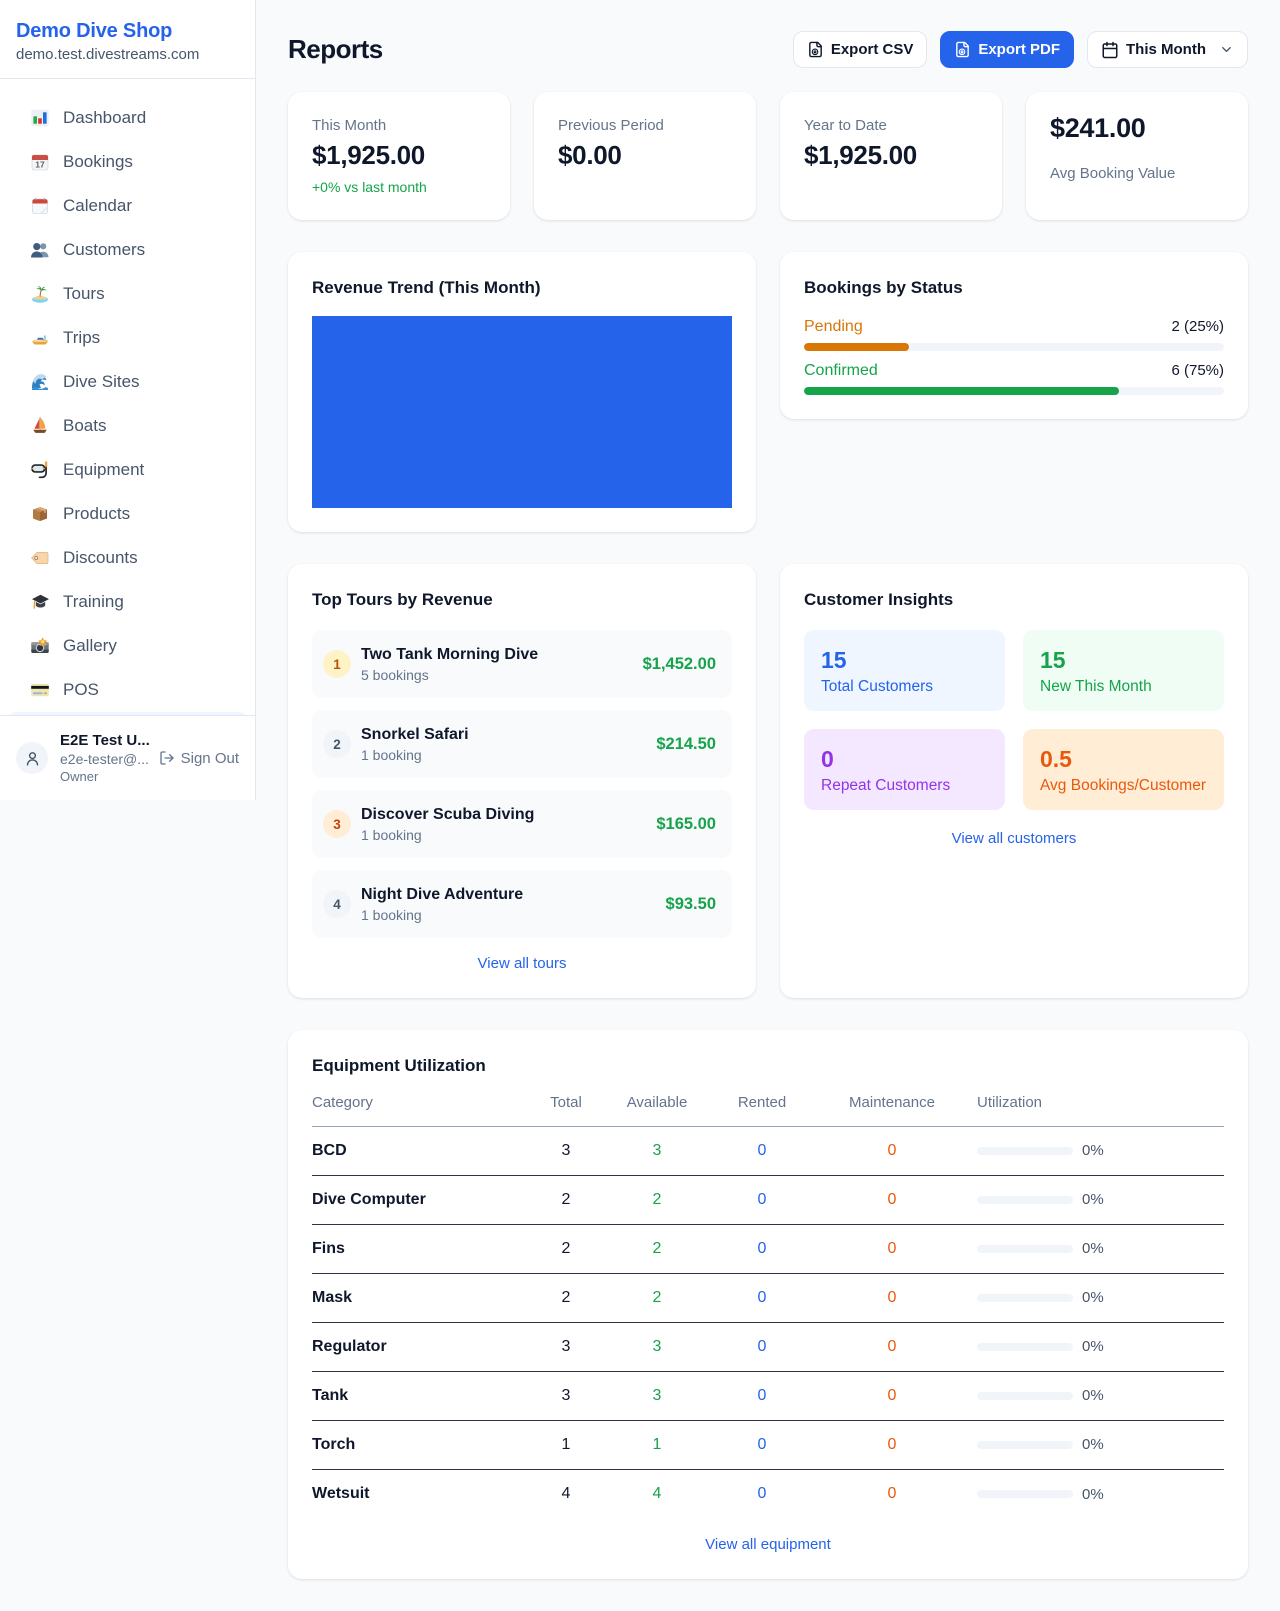 The image size is (1280, 1611). Describe the element at coordinates (40, 165) in the screenshot. I see `svg-text: 17` at that location.